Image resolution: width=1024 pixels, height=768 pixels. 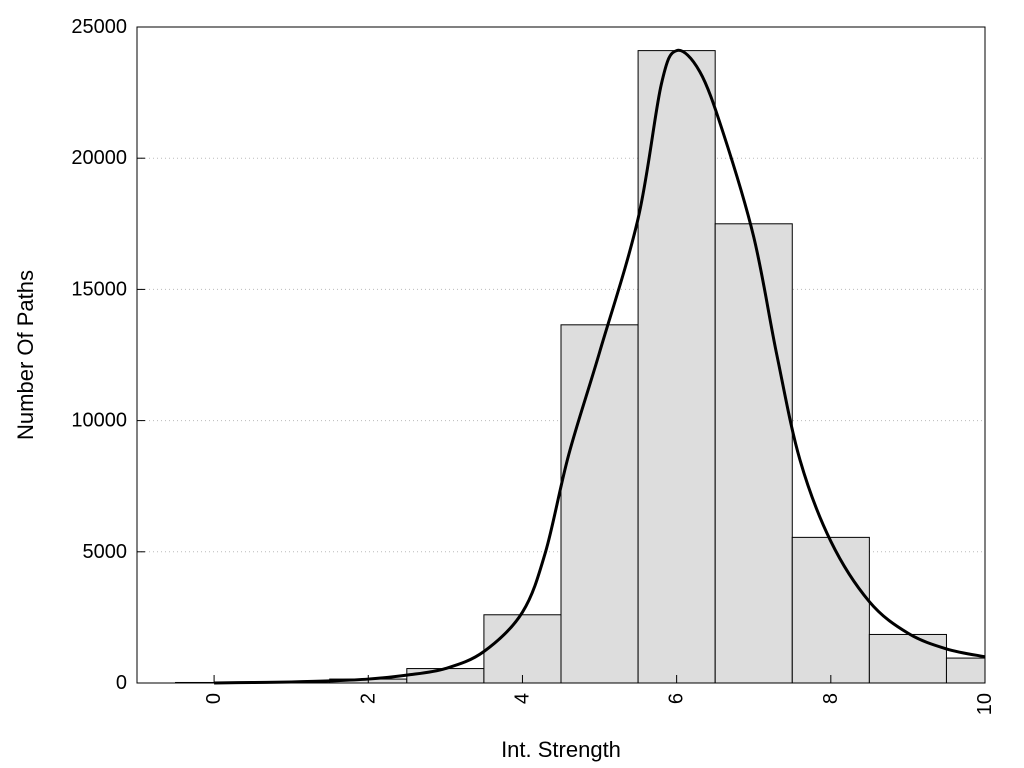 I want to click on x-tick-label: 4, so click(x=522, y=698).